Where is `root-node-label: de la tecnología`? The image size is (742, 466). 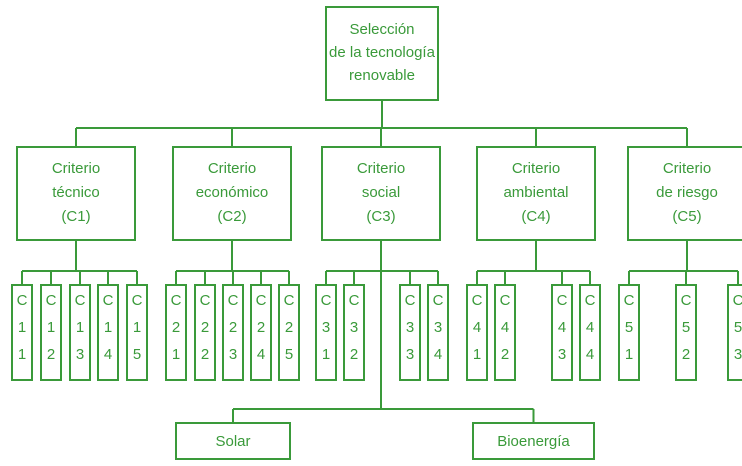 root-node-label: de la tecnología is located at coordinates (382, 52).